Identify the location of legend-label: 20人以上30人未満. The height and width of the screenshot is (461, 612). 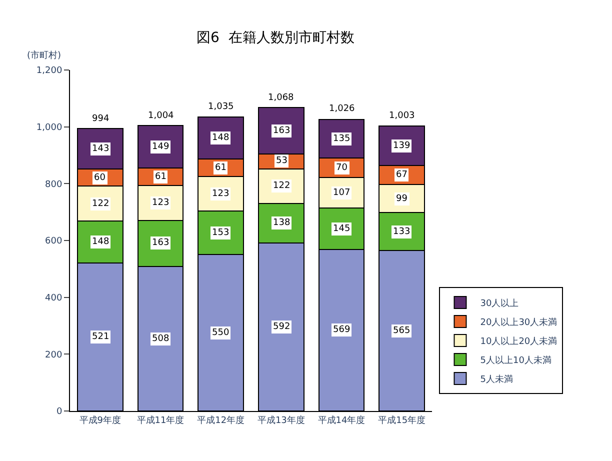
(519, 322).